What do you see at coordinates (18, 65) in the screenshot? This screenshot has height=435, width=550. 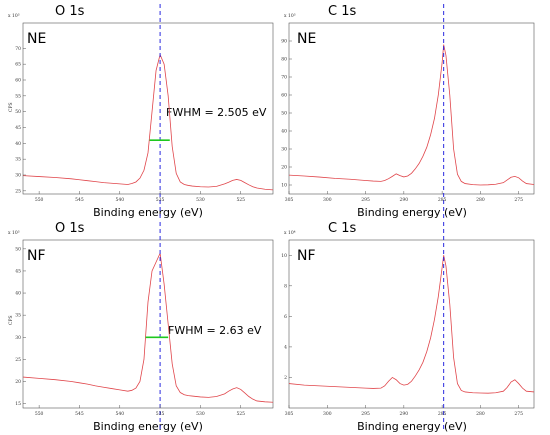 I see `y-tick-label: 65` at bounding box center [18, 65].